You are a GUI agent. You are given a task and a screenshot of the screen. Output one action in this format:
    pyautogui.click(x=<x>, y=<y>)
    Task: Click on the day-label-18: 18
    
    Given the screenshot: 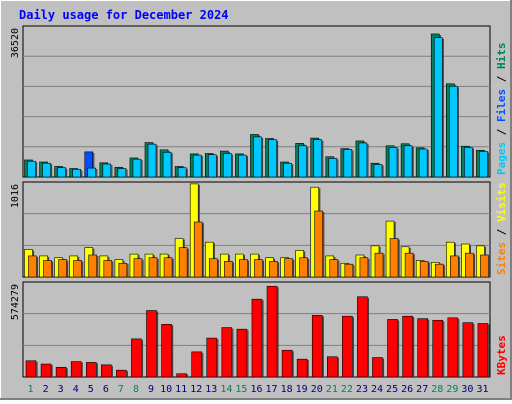 What is the action you would take?
    pyautogui.click(x=287, y=389)
    